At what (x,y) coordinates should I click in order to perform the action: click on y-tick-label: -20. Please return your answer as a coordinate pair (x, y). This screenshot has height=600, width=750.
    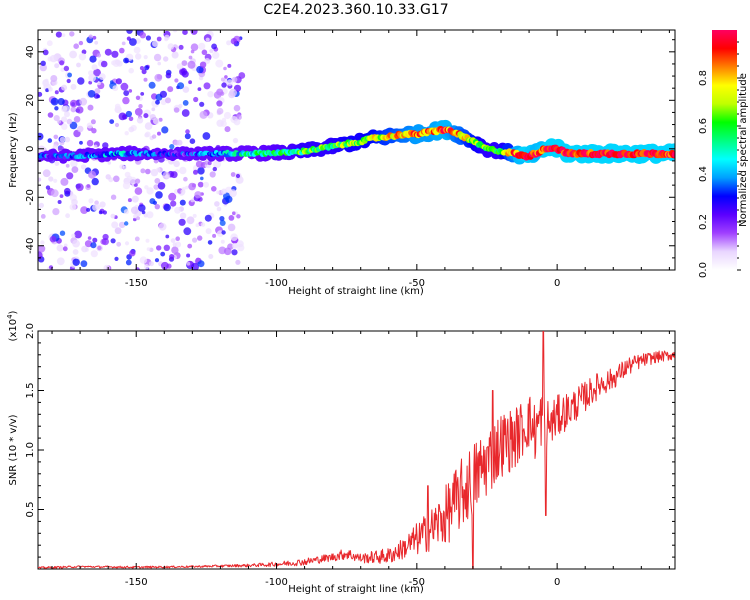
    Looking at the image, I should click on (30, 197).